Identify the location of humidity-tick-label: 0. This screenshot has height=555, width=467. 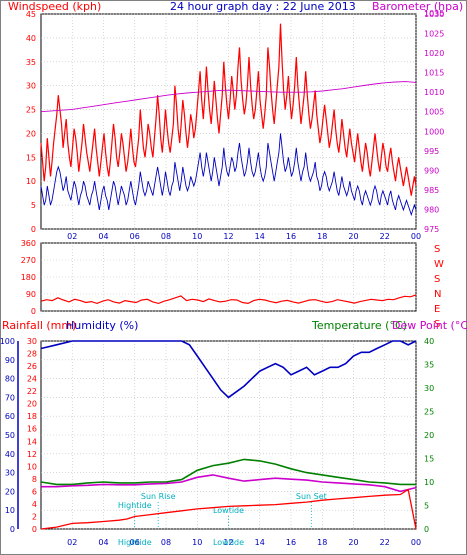
(12, 529).